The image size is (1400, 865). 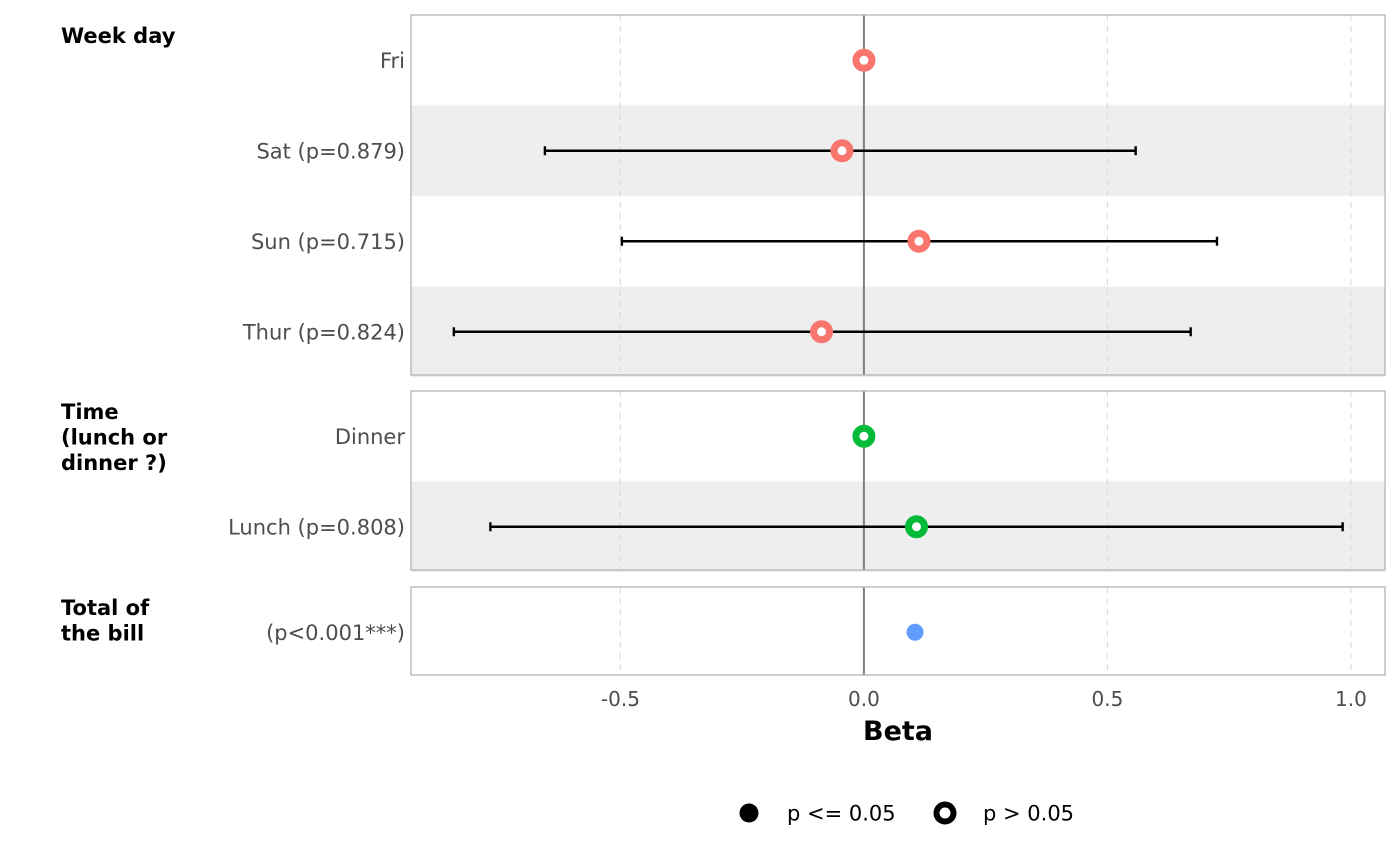 What do you see at coordinates (749, 813) in the screenshot?
I see `legend-filled-marker` at bounding box center [749, 813].